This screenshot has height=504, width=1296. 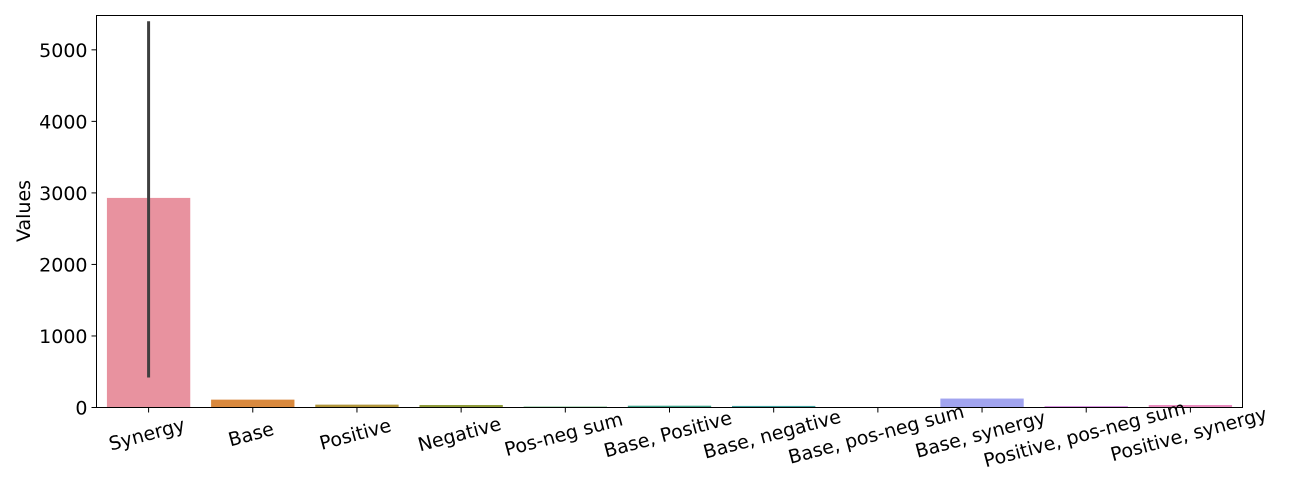 I want to click on y-axis: 0 1000 2000 3000 4000 5000, so click(x=68, y=230).